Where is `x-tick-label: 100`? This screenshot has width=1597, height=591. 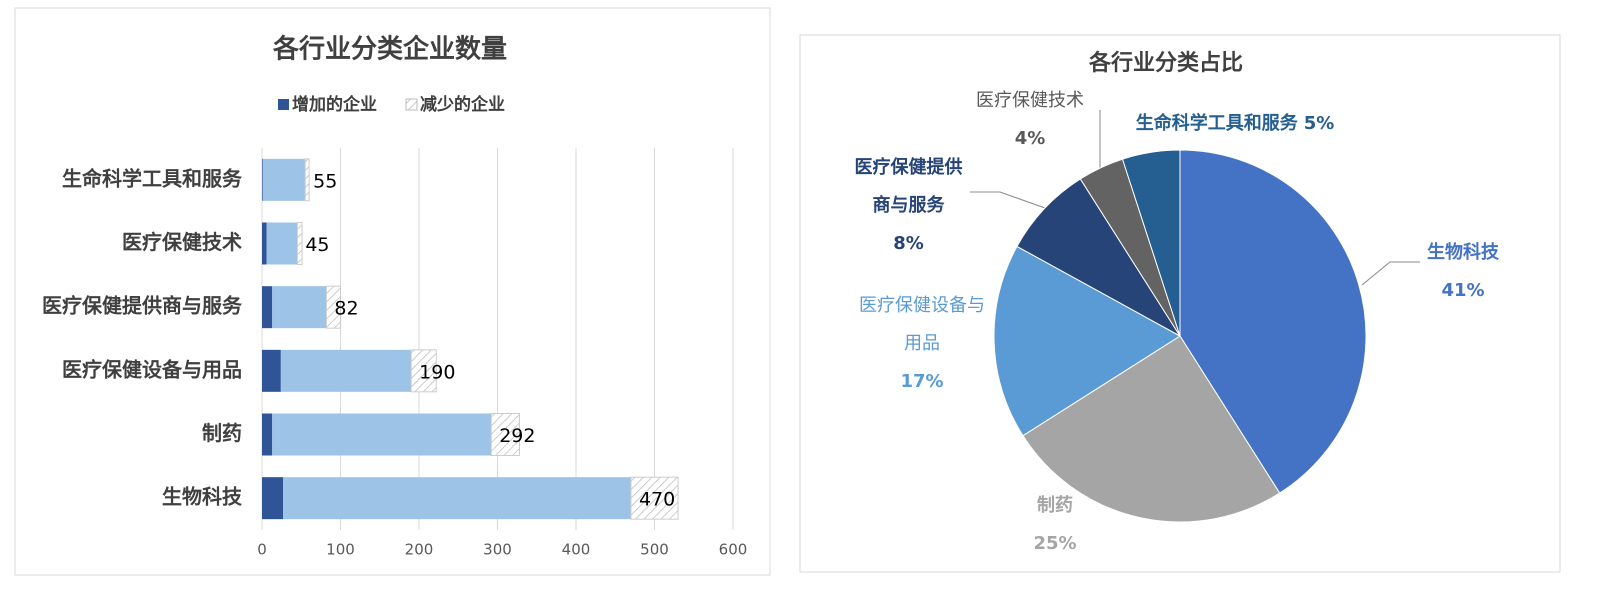
x-tick-label: 100 is located at coordinates (340, 550).